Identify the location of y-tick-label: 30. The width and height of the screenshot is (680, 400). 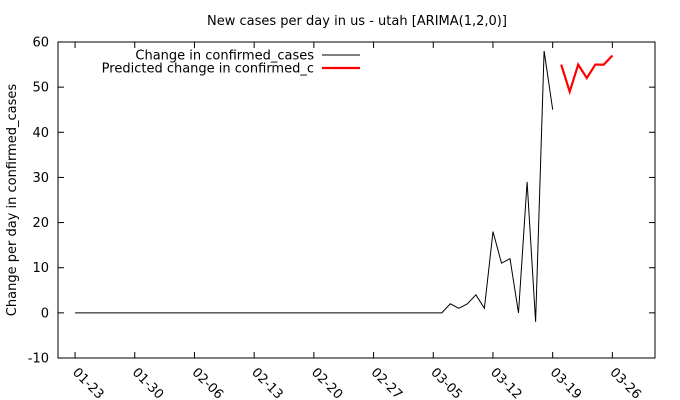
(40, 178).